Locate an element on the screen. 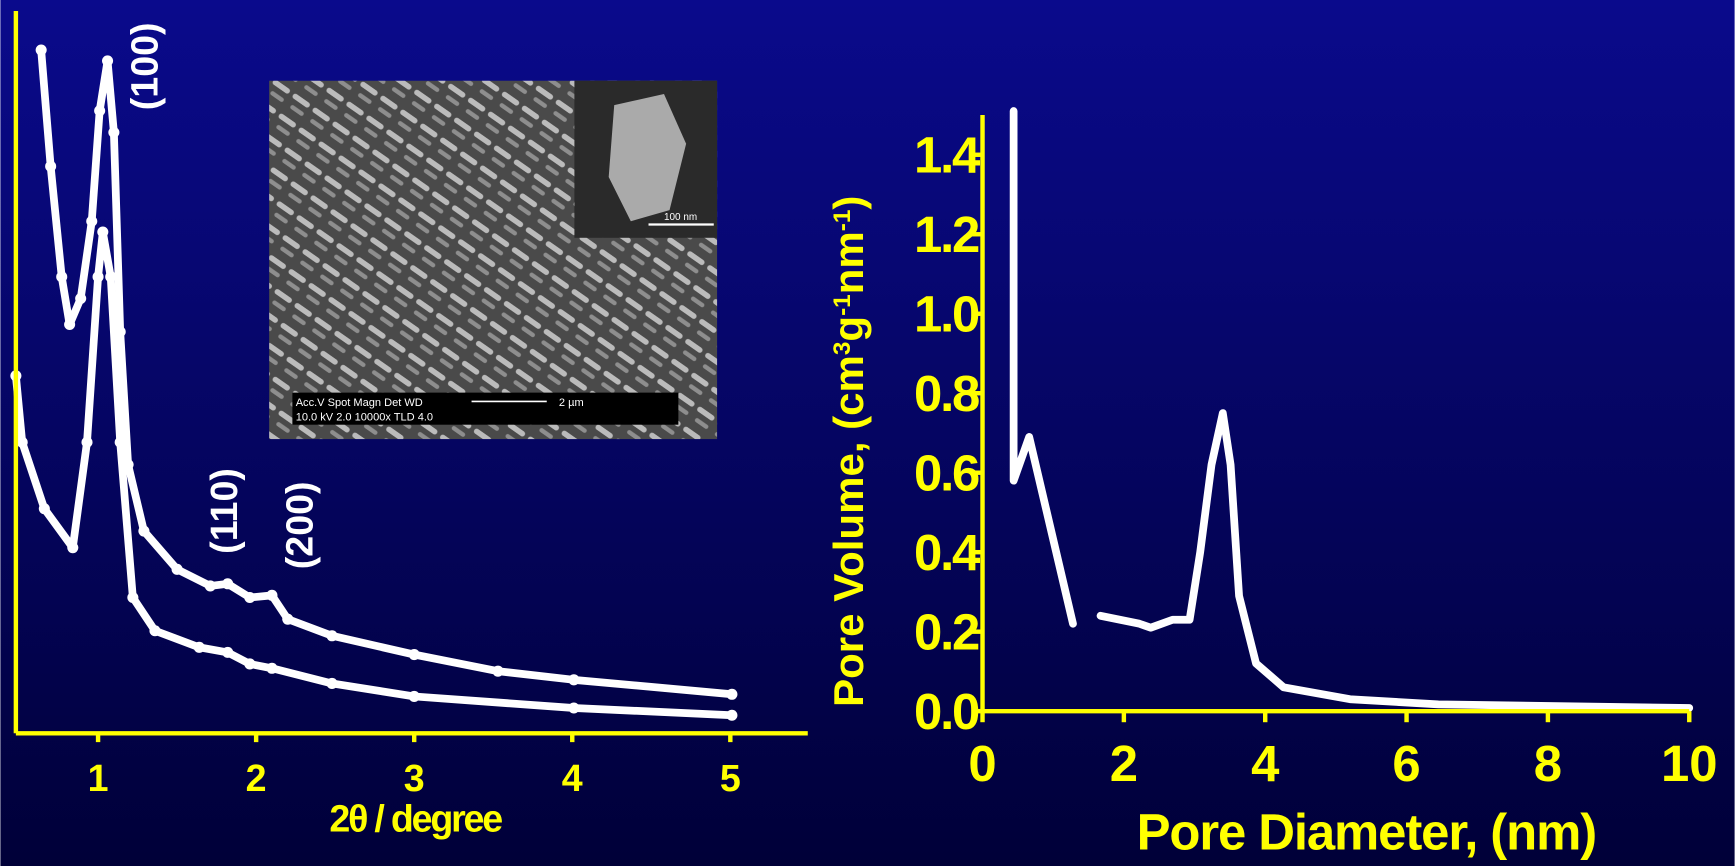 This screenshot has height=866, width=1735. x-tick-label: 3 is located at coordinates (414, 778).